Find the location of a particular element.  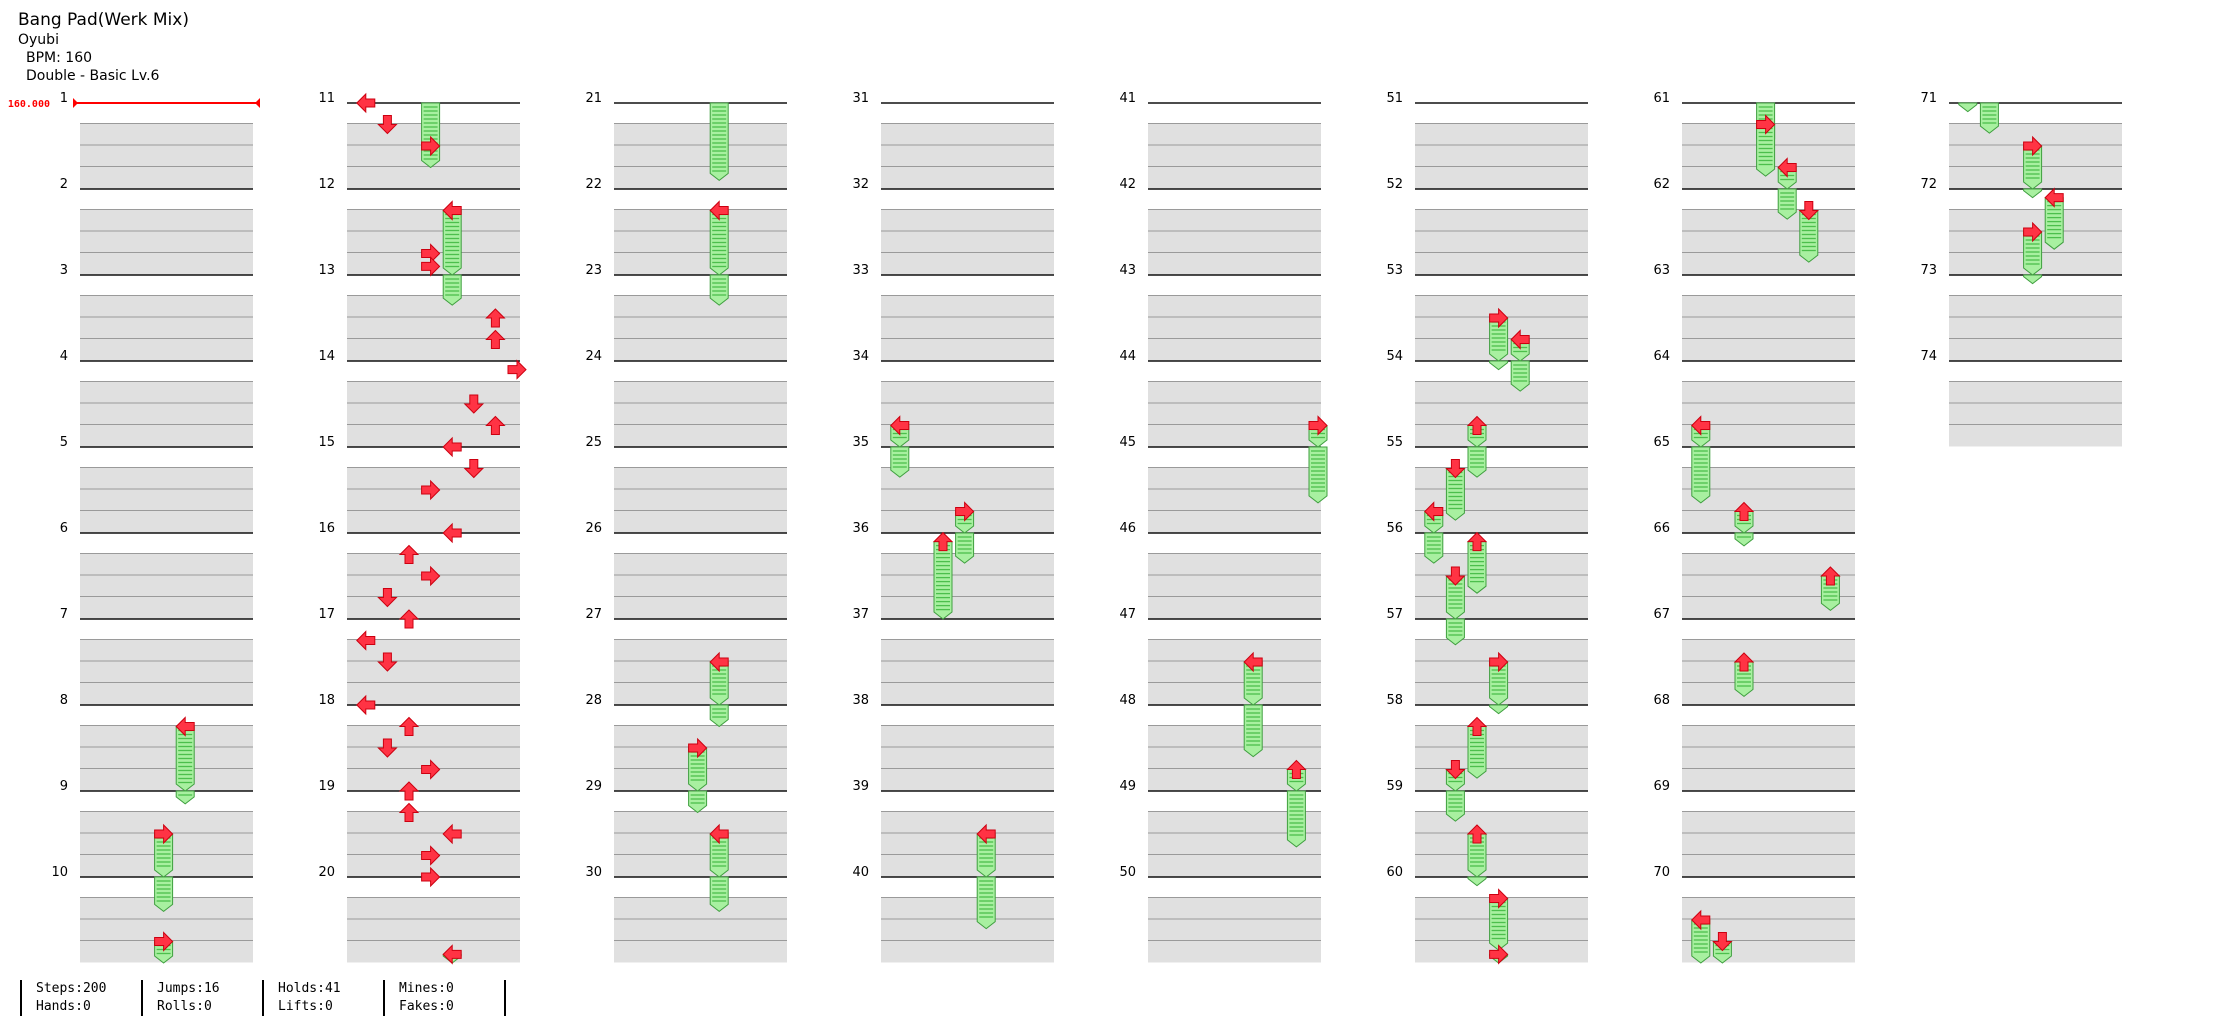

measure-45: 45 is located at coordinates (1220, 484).